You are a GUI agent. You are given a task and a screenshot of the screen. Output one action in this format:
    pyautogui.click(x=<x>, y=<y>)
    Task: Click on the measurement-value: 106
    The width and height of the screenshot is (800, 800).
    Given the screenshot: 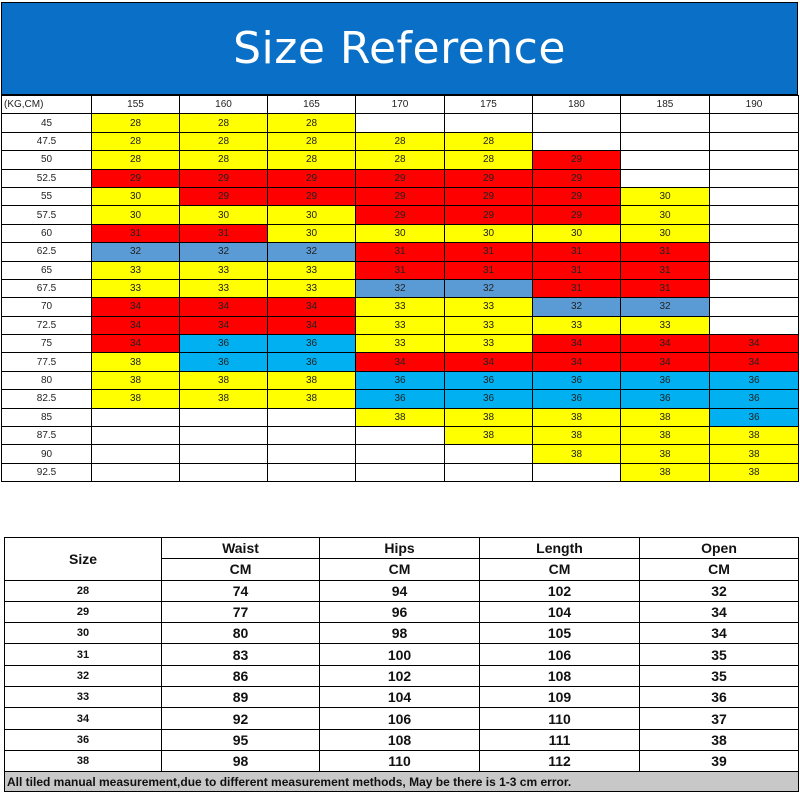 What is the action you would take?
    pyautogui.click(x=559, y=654)
    